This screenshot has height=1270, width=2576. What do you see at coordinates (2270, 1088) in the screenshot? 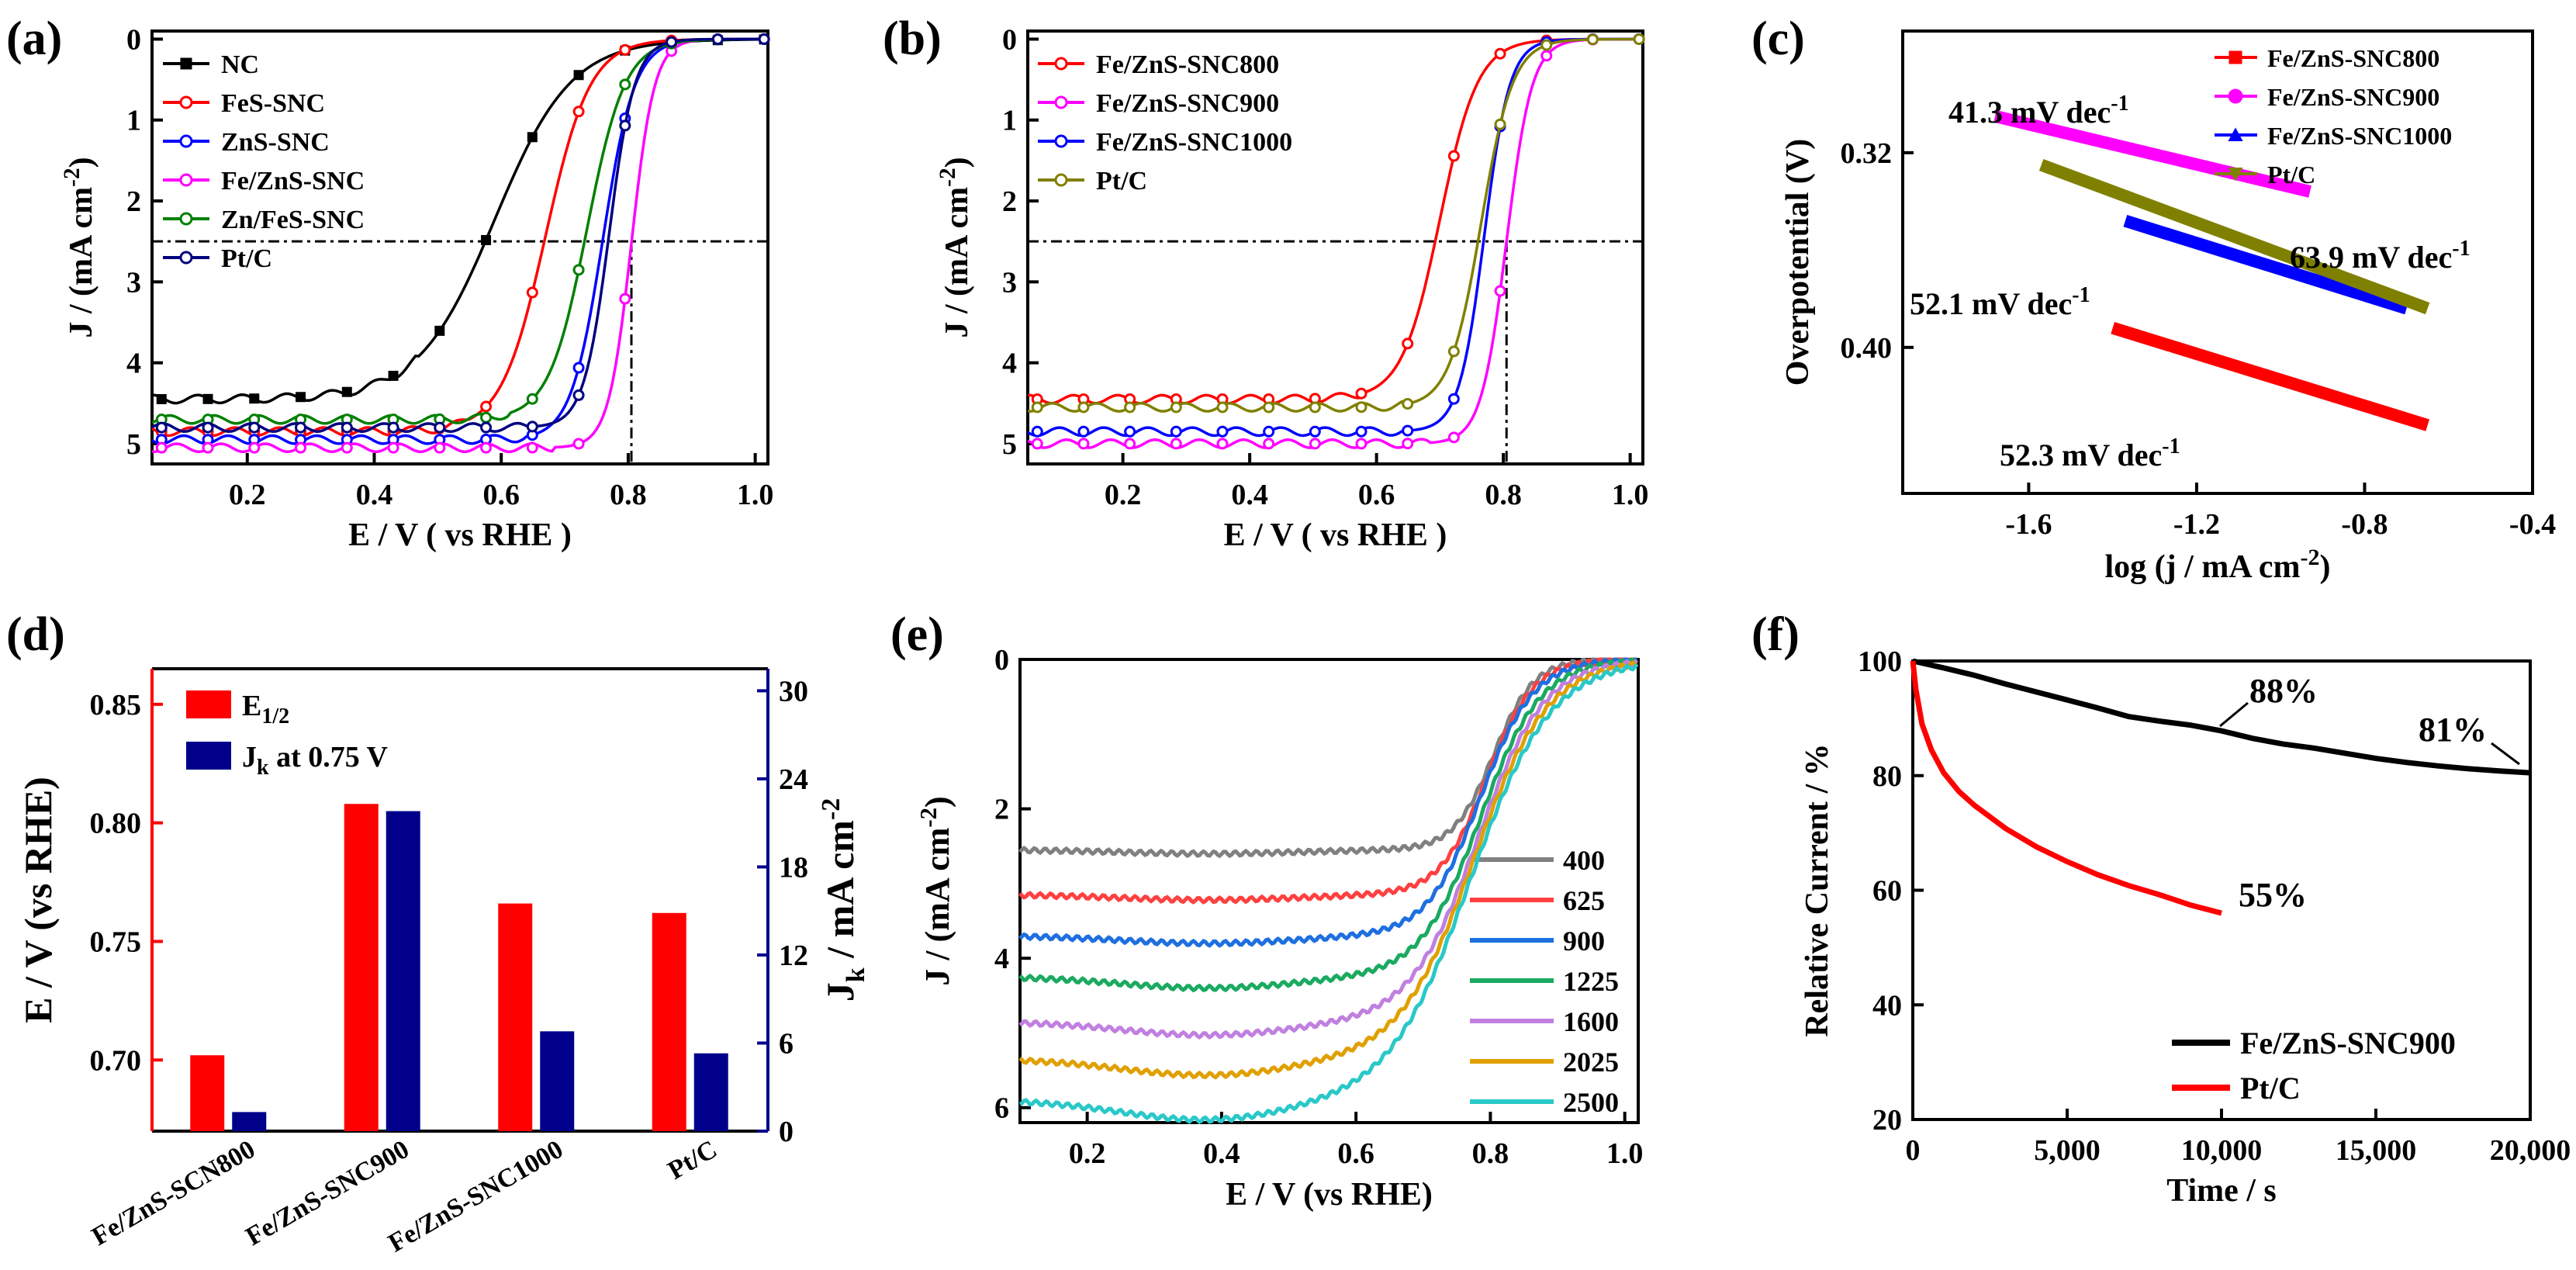
I see `panel-f-legend-label: Pt/C` at bounding box center [2270, 1088].